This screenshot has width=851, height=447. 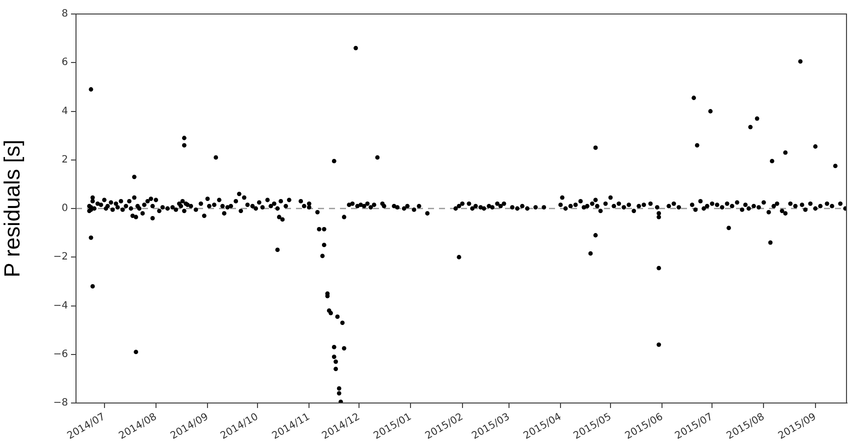 I want to click on y-tick-label: 4, so click(x=65, y=111).